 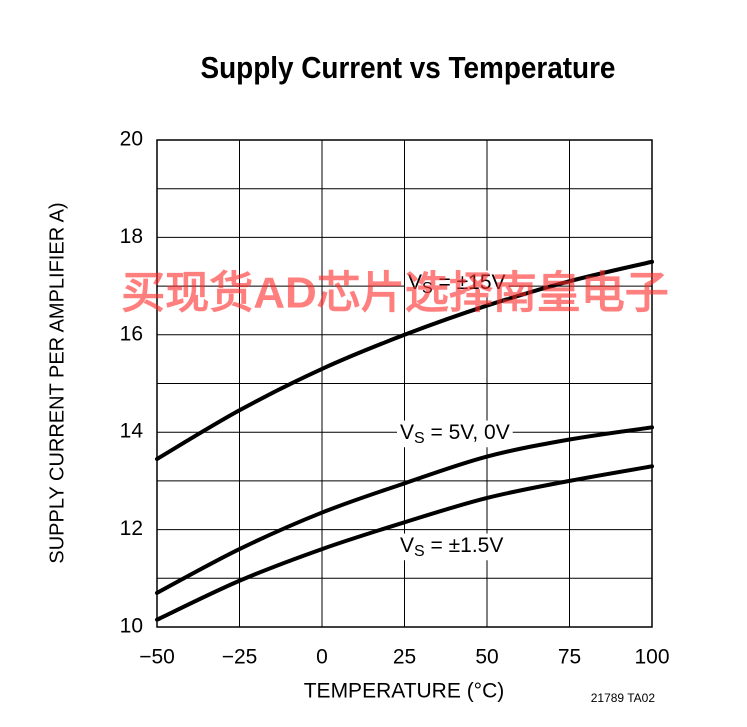 What do you see at coordinates (464, 545) in the screenshot?
I see `series-label-rest: = ±1.5V` at bounding box center [464, 545].